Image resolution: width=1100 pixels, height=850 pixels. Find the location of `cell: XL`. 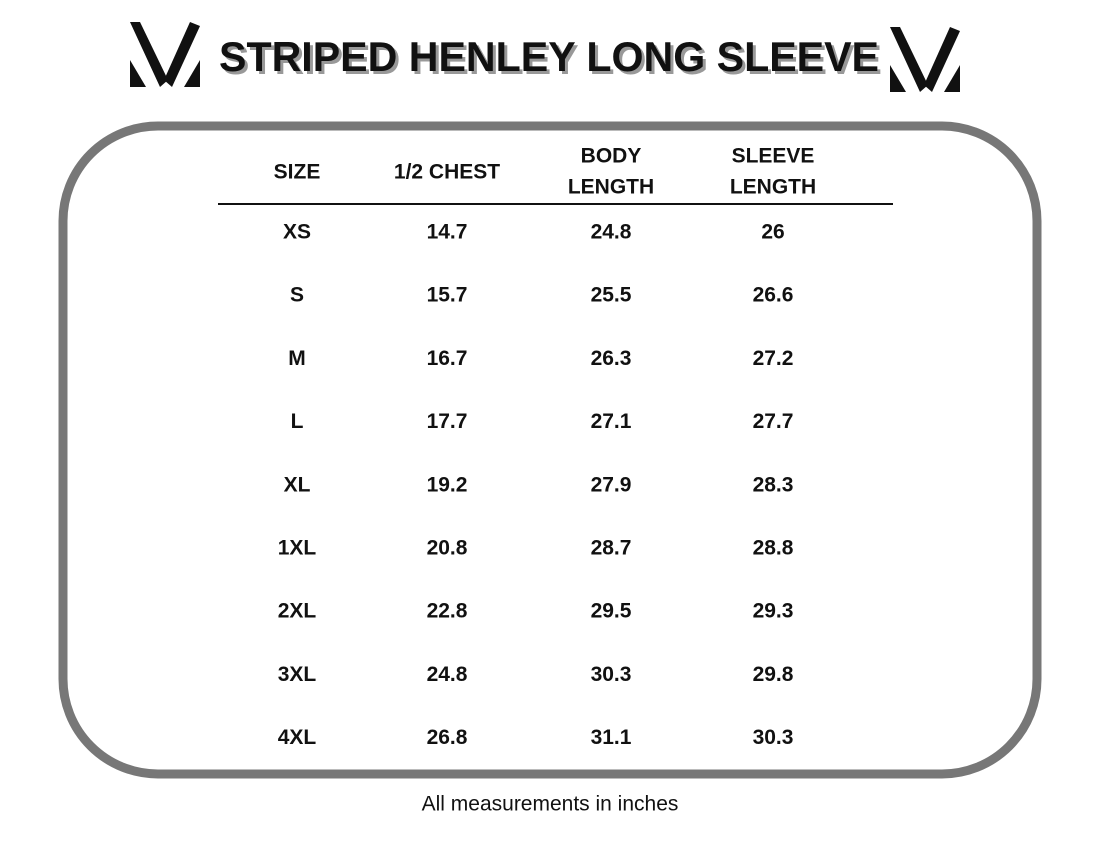

cell: XL is located at coordinates (297, 484).